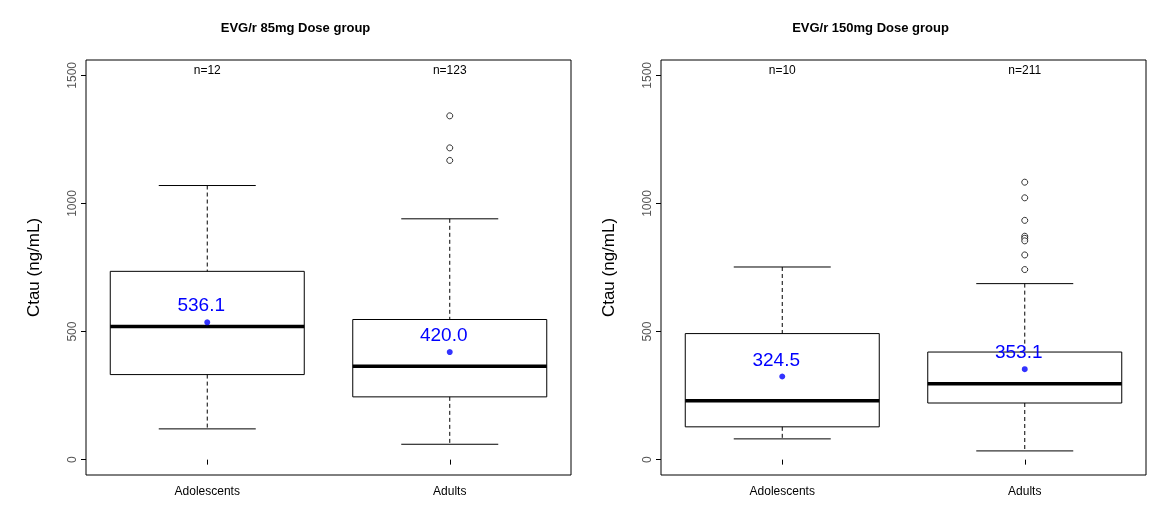  I want to click on annotation: n=123, so click(449, 70).